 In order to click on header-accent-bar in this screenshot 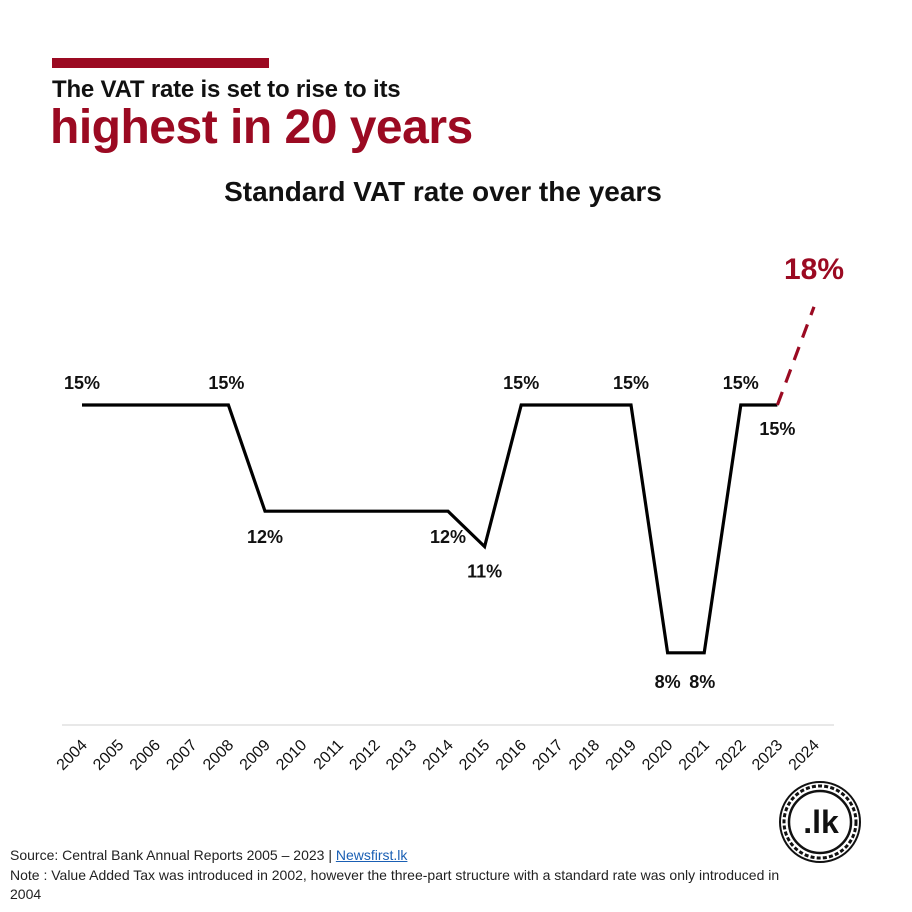, I will do `click(160, 63)`.